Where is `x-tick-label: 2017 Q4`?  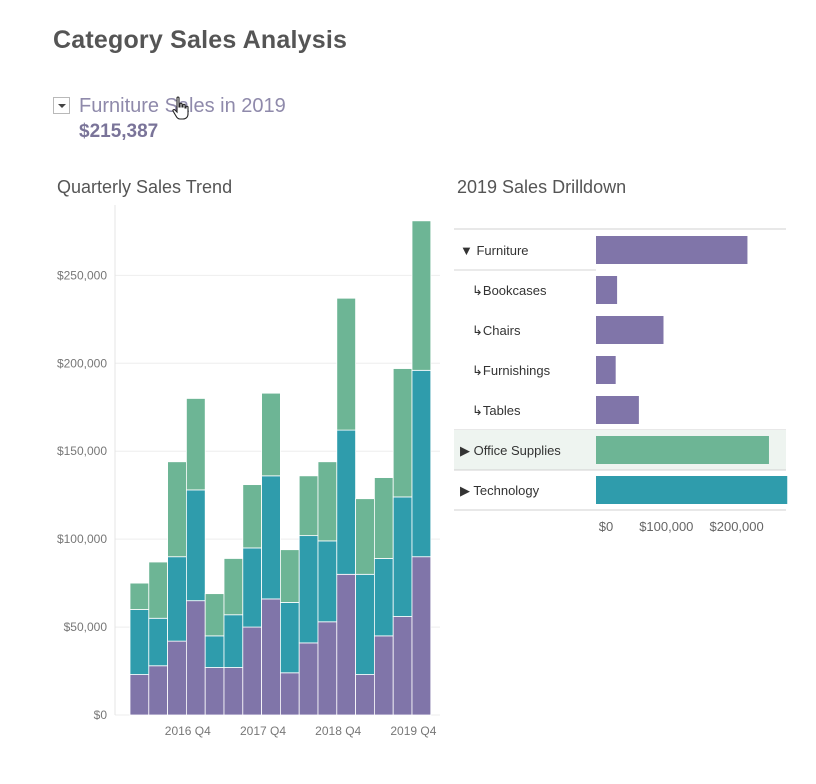 x-tick-label: 2017 Q4 is located at coordinates (263, 731).